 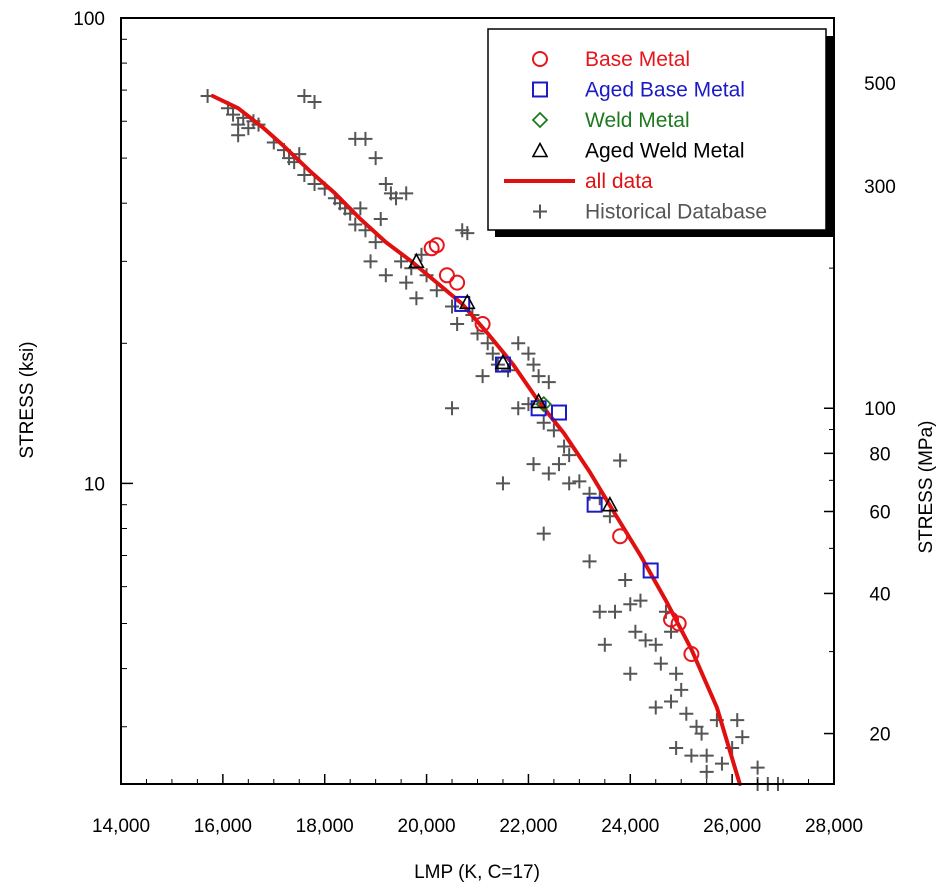 I want to click on y-right-tick-label: 20, so click(x=879, y=735).